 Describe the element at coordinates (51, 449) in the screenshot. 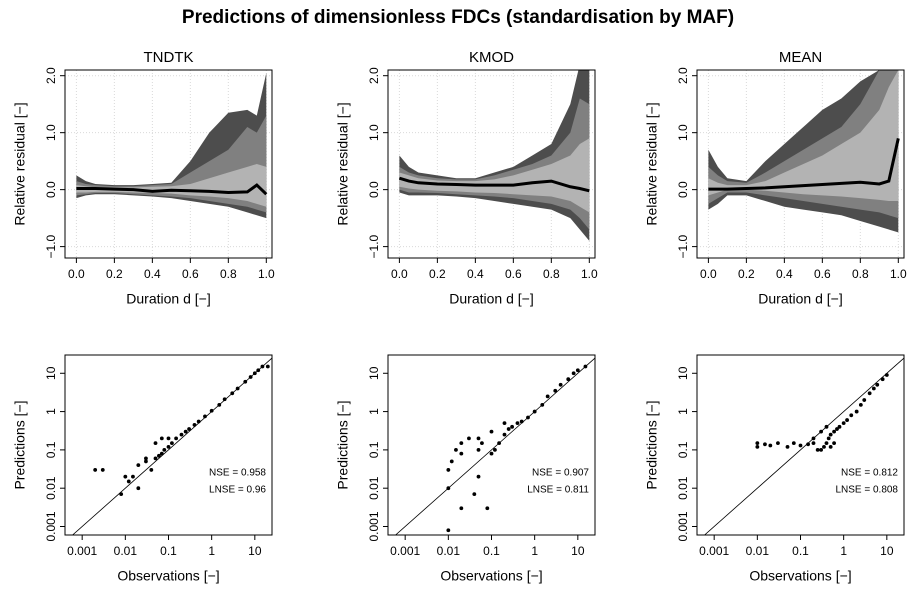

I see `y-tick-label: 0.1` at that location.